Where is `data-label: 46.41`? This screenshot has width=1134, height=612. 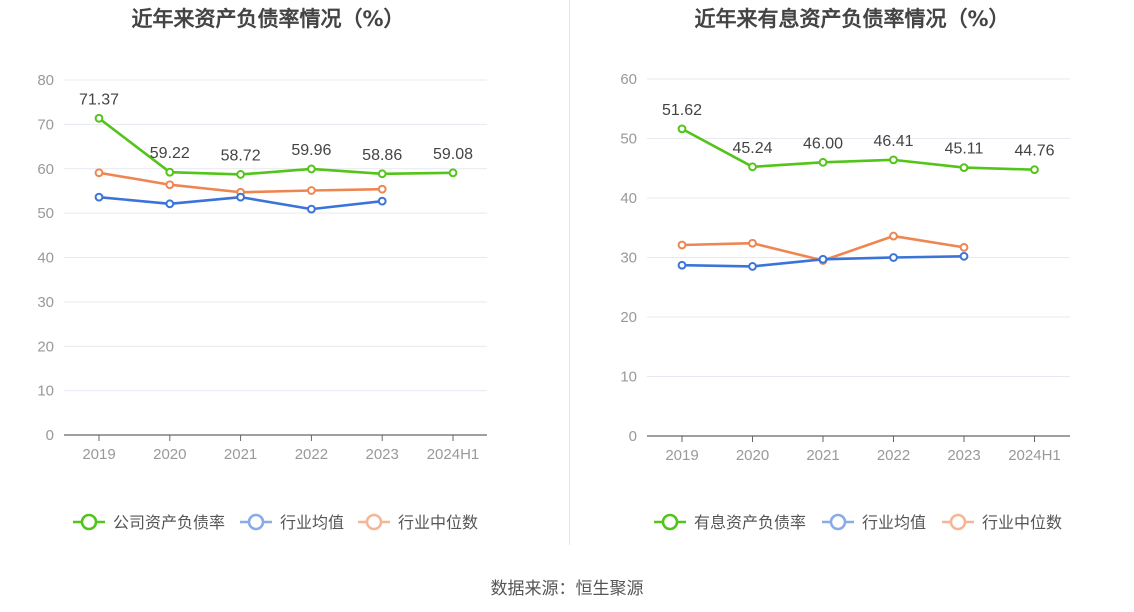 data-label: 46.41 is located at coordinates (893, 141).